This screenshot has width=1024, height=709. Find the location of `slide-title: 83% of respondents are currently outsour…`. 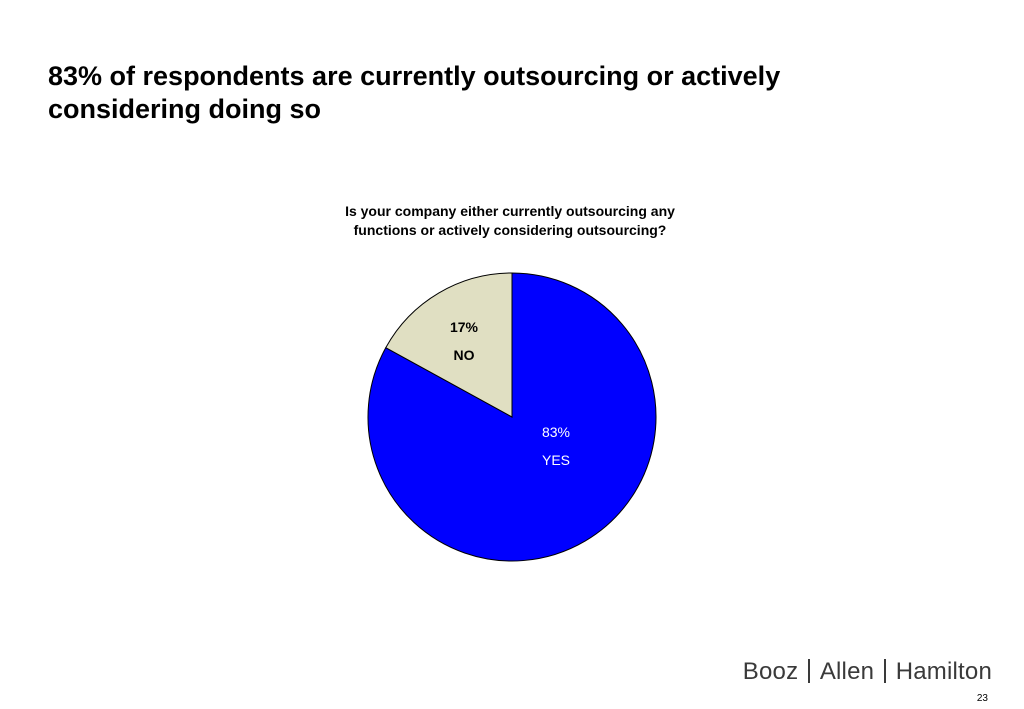

slide-title: 83% of respondents are currently outsour… is located at coordinates (414, 92).